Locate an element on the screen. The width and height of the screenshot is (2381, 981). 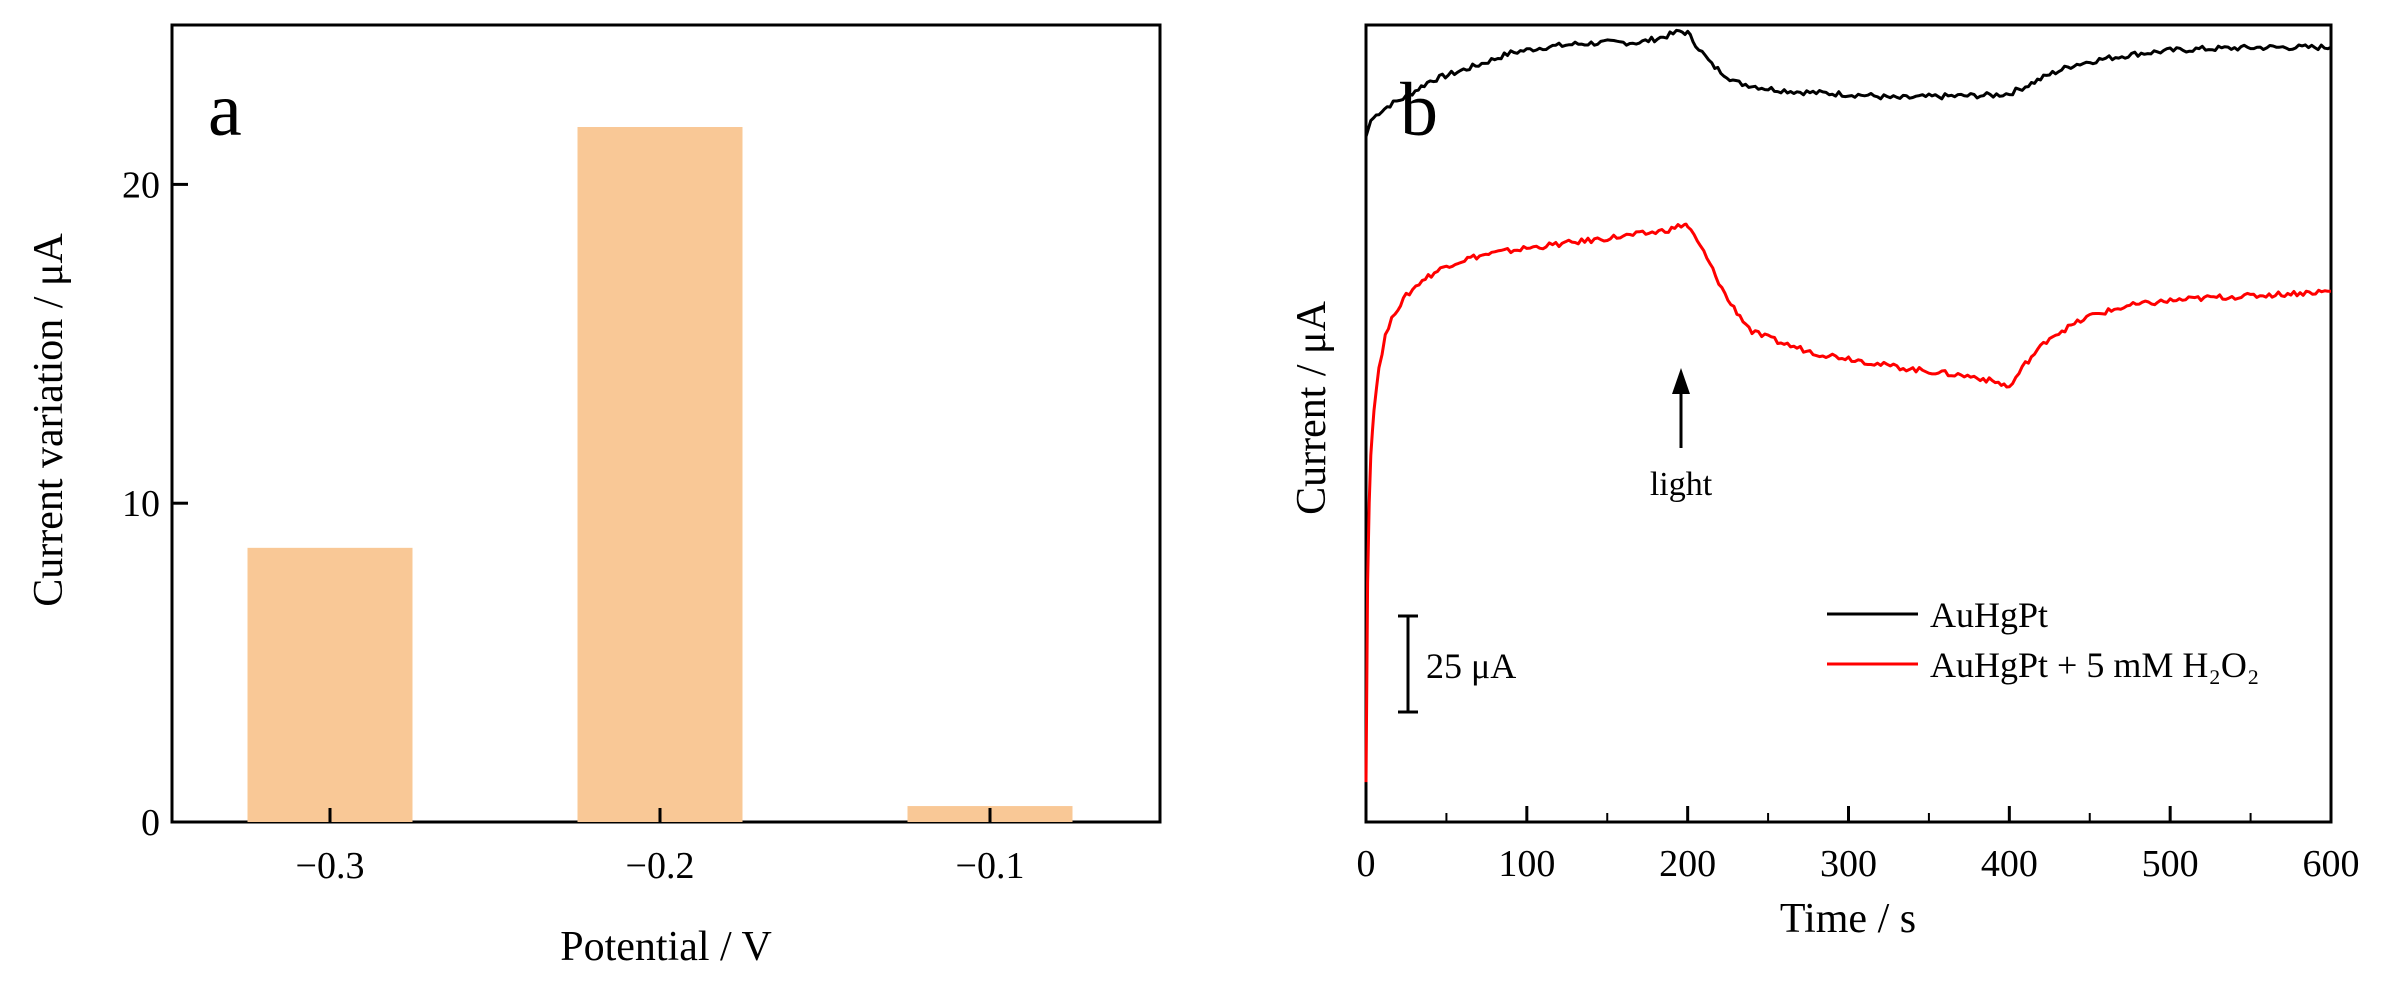
y-tick-label-1: 10 is located at coordinates (141, 504).